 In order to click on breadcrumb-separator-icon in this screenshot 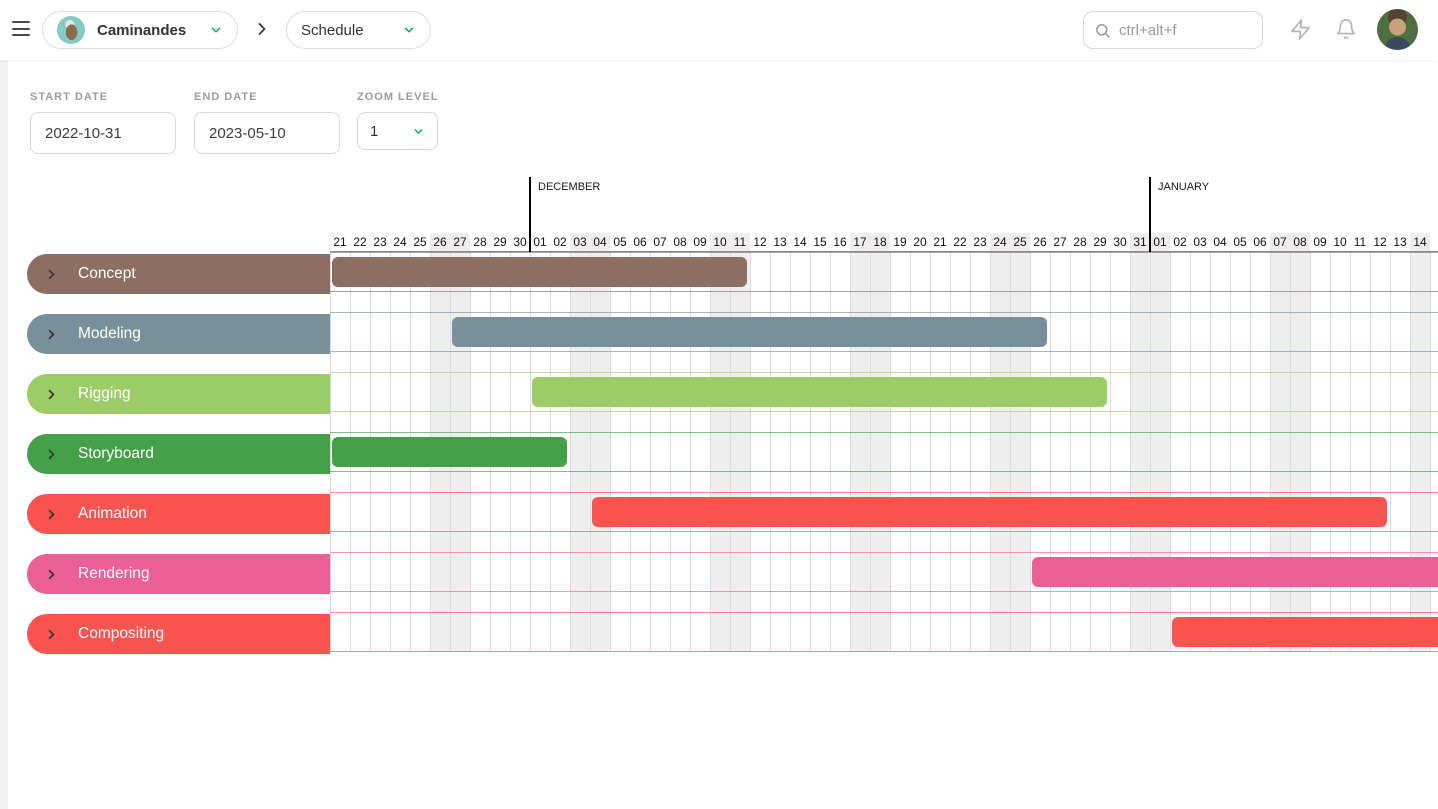, I will do `click(262, 31)`.